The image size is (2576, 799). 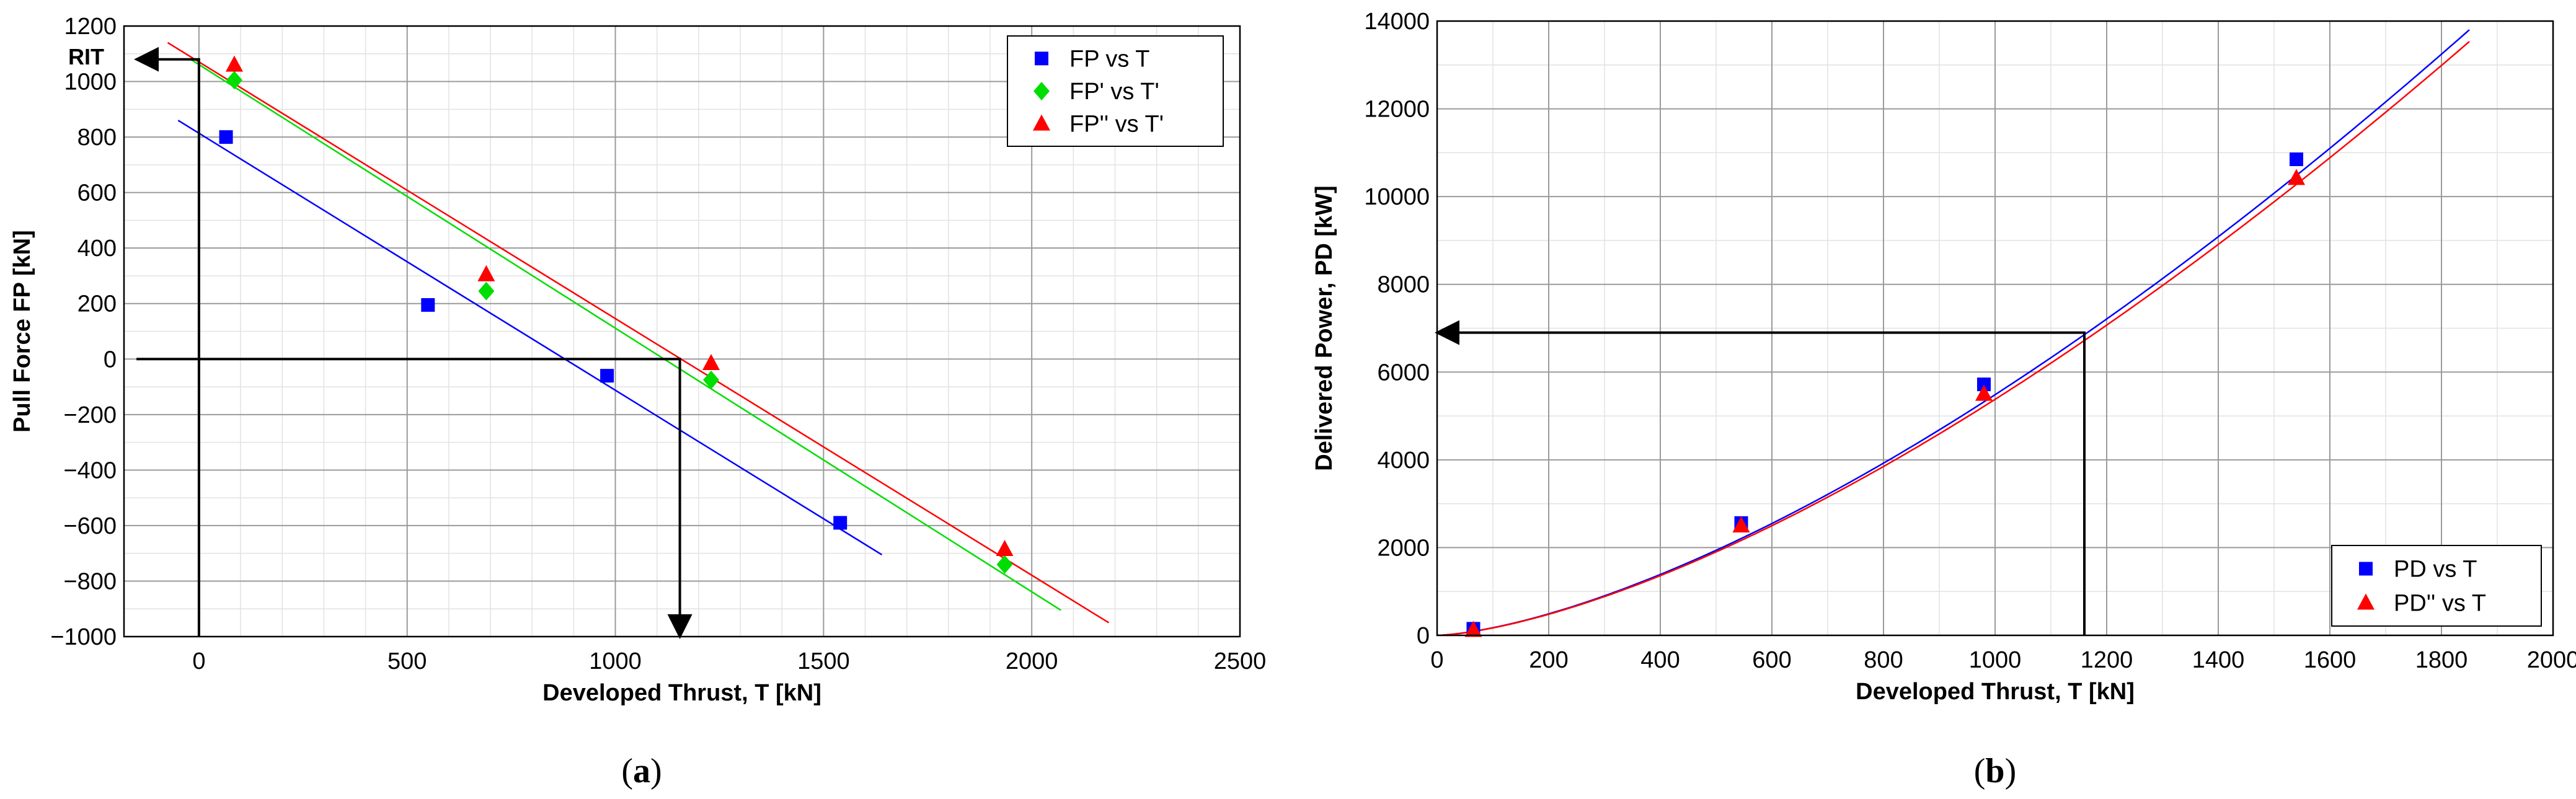 What do you see at coordinates (1109, 59) in the screenshot?
I see `legend-label: FP vs T` at bounding box center [1109, 59].